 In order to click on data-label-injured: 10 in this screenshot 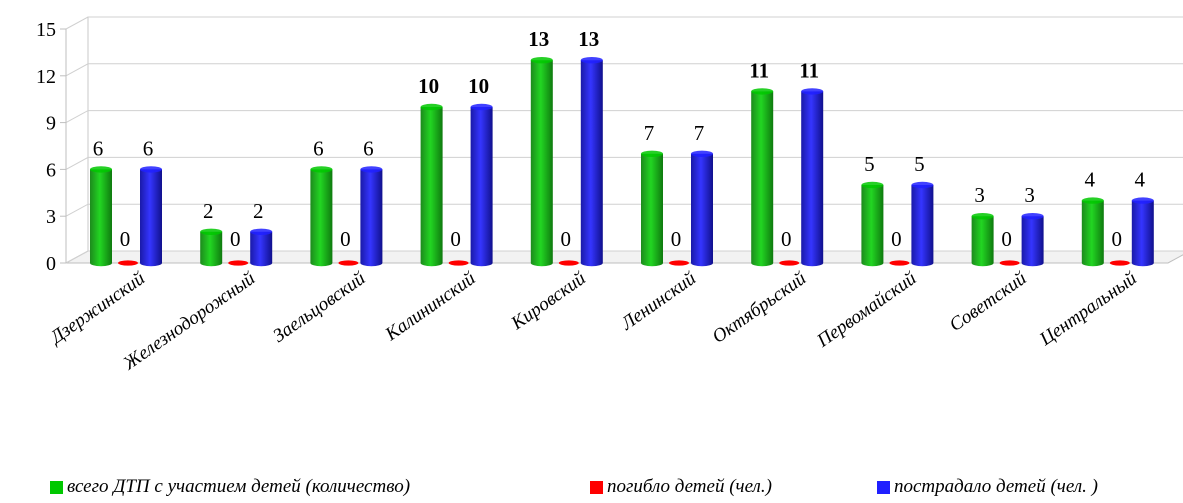, I will do `click(478, 86)`.